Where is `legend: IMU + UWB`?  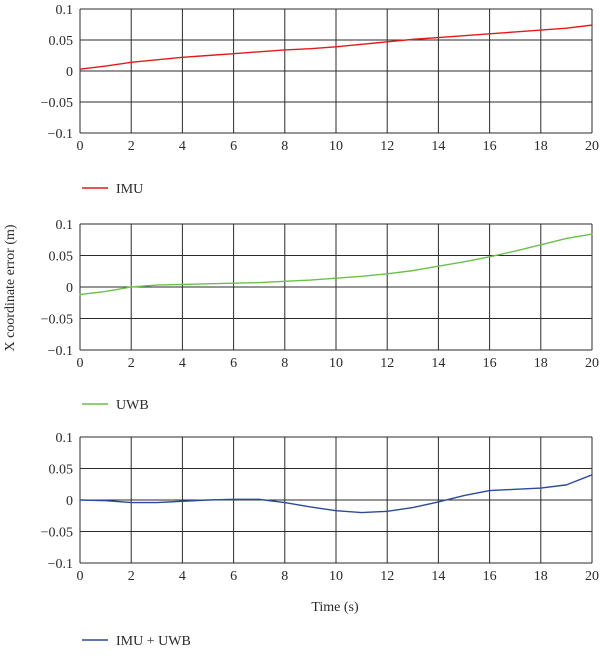 legend: IMU + UWB is located at coordinates (136, 641).